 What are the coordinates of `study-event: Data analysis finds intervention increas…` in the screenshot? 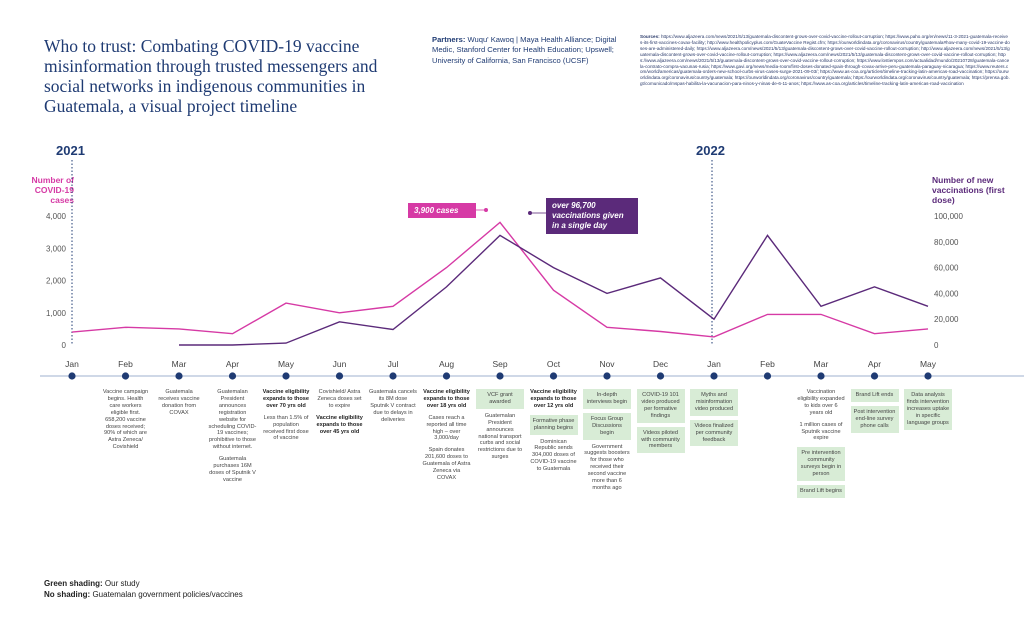 It's located at (928, 409).